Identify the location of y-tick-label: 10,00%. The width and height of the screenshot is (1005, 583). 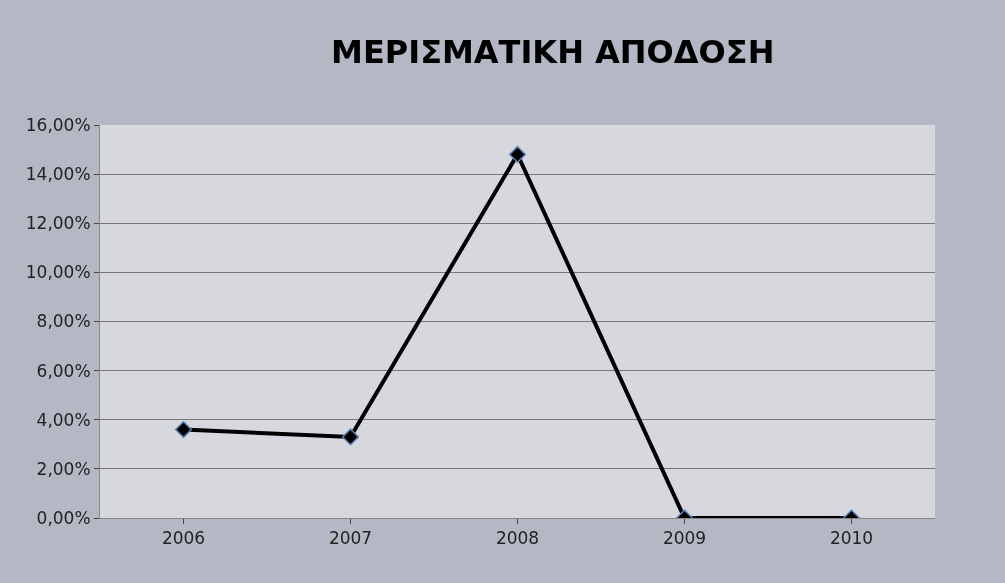
(58, 272).